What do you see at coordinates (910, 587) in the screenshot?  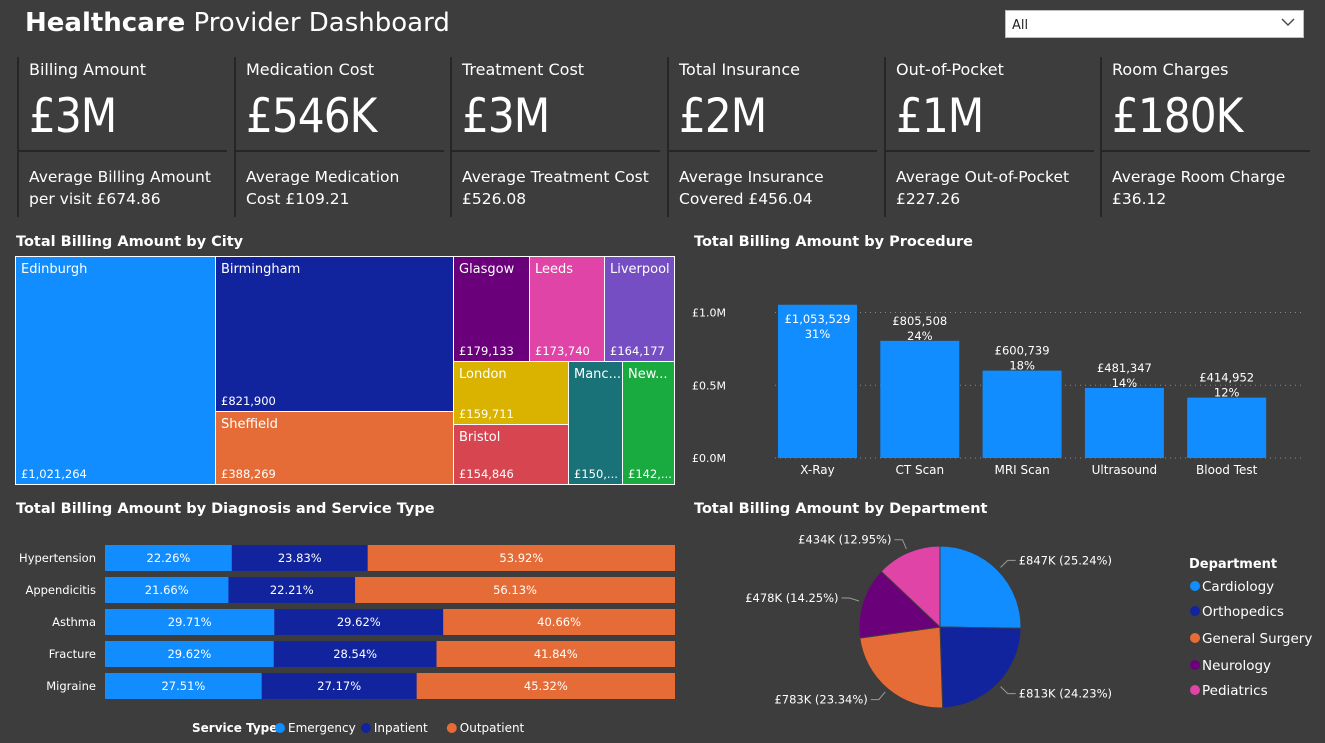 I see `pie-slice-pediatrics` at bounding box center [910, 587].